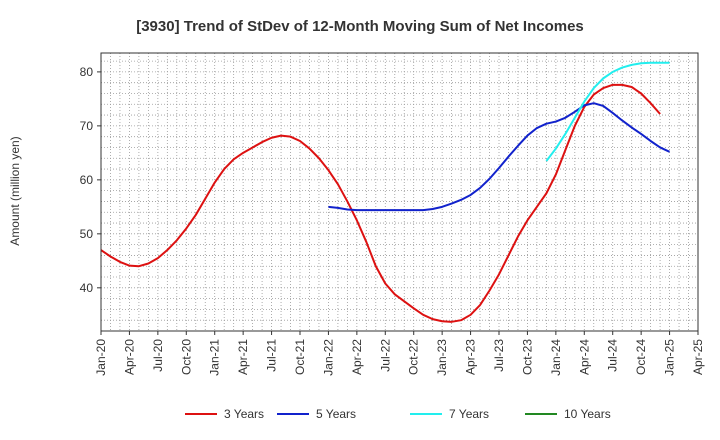 Image resolution: width=720 pixels, height=440 pixels. I want to click on x-tick-label: Apr-20, so click(129, 357).